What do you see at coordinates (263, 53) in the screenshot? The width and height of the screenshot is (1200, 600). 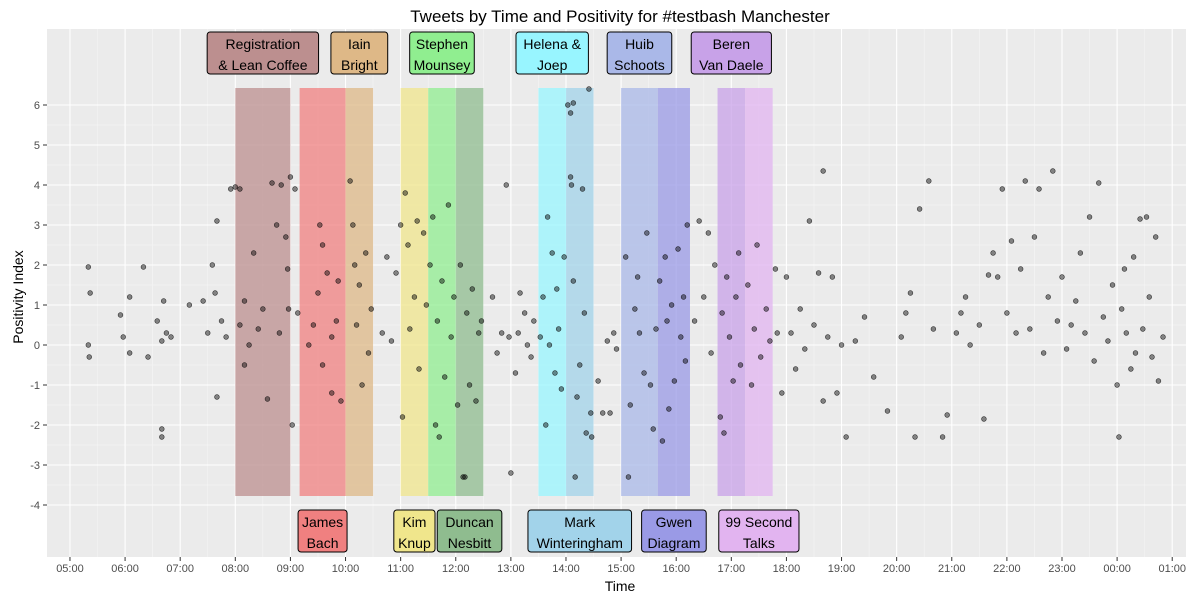 I see `session-label-0: Registration & Lean Coffee` at bounding box center [263, 53].